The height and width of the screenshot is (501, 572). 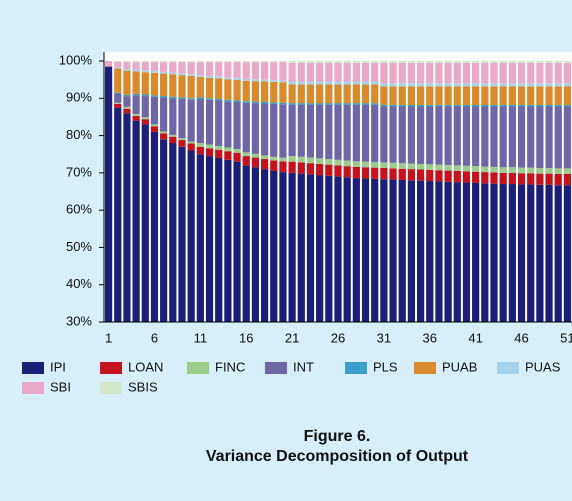 I want to click on legend-label: PUAS, so click(x=543, y=366).